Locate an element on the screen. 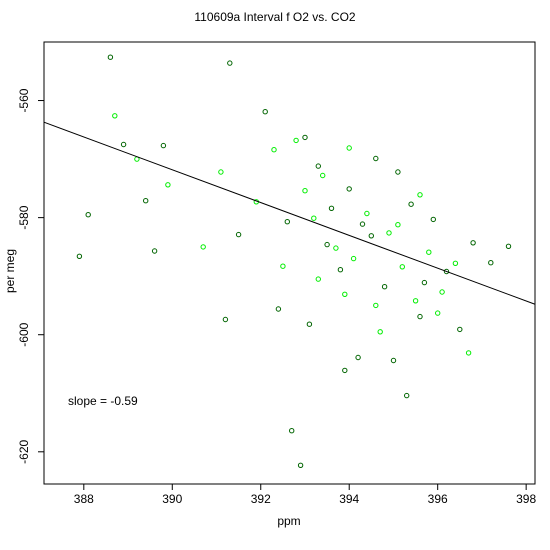 The image size is (550, 550). y-tick-label: -580 is located at coordinates (24, 217).